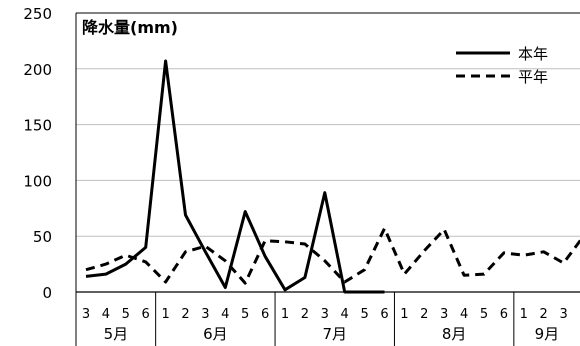 Image resolution: width=580 pixels, height=346 pixels. Describe the element at coordinates (424, 314) in the screenshot. I see `x-tick-label-17: 2` at that location.